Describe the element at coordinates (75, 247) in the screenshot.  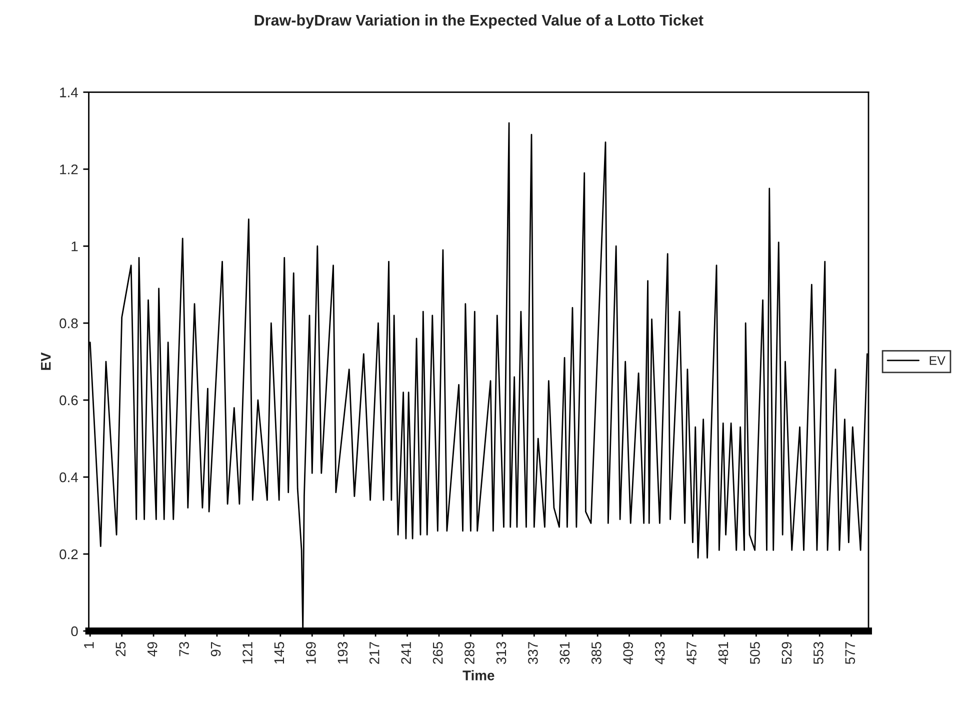
I see `y-tick-label: 1` at that location.